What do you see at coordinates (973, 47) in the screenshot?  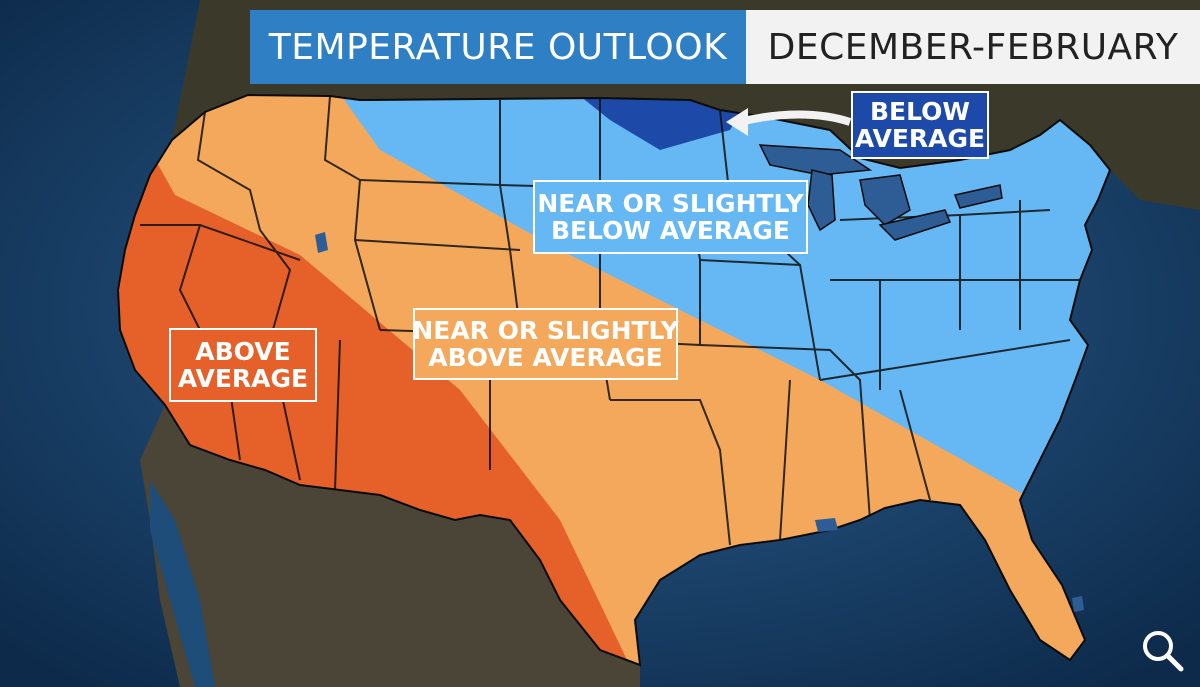 I see `map-period: DECEMBER-FEBRUARY` at bounding box center [973, 47].